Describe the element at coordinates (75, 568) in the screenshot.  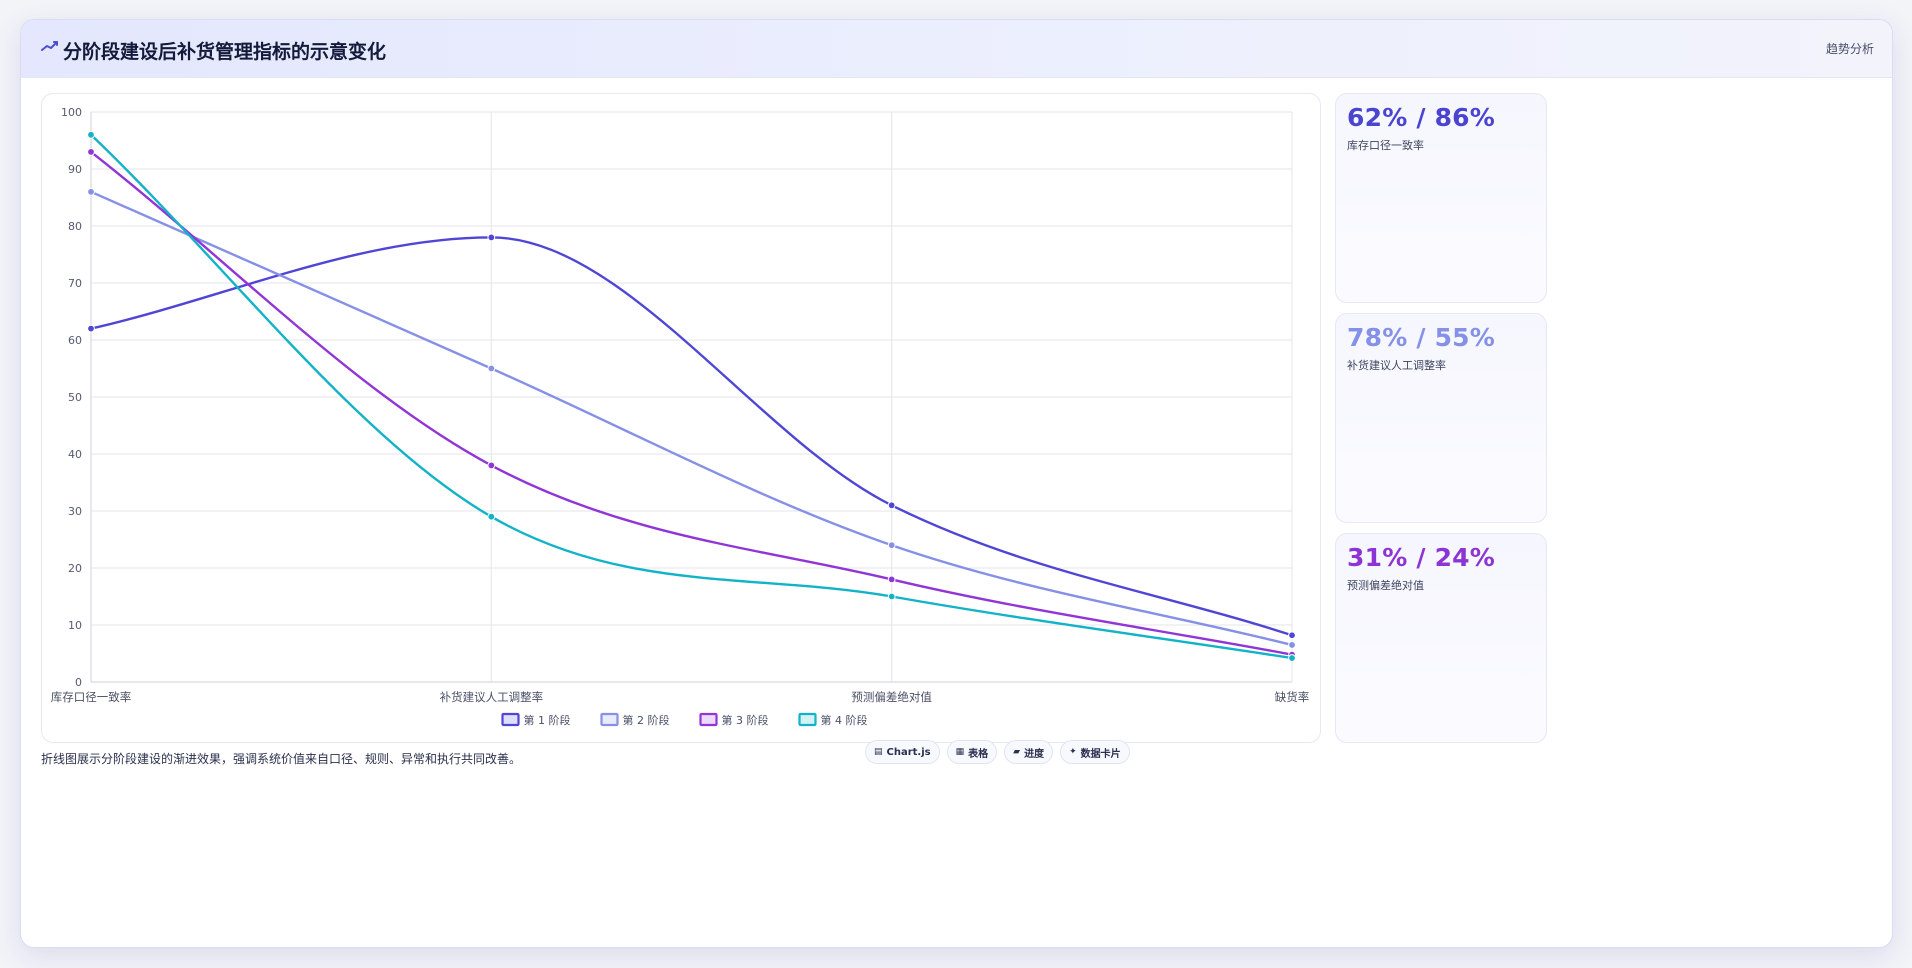
I see `y-tick-label: 20` at that location.